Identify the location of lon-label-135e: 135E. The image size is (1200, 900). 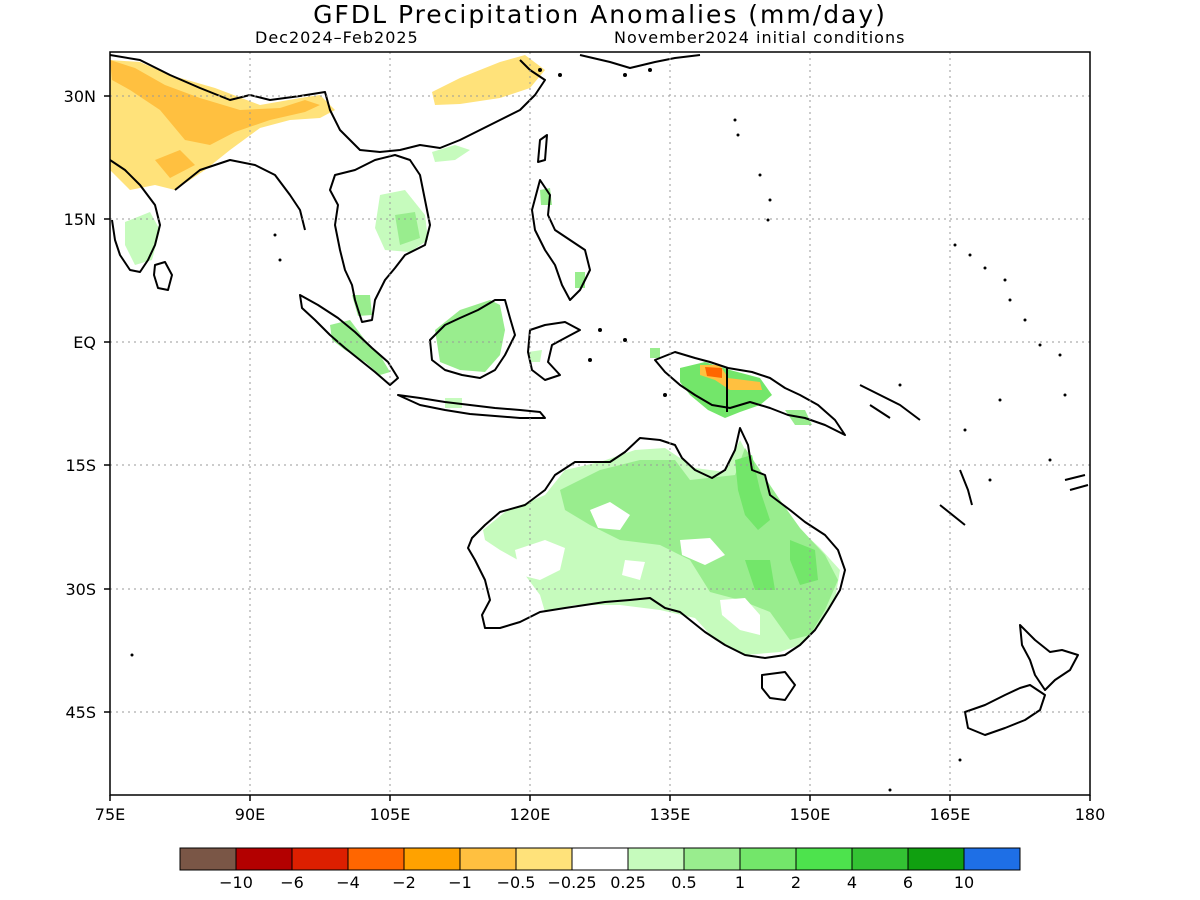
(670, 814).